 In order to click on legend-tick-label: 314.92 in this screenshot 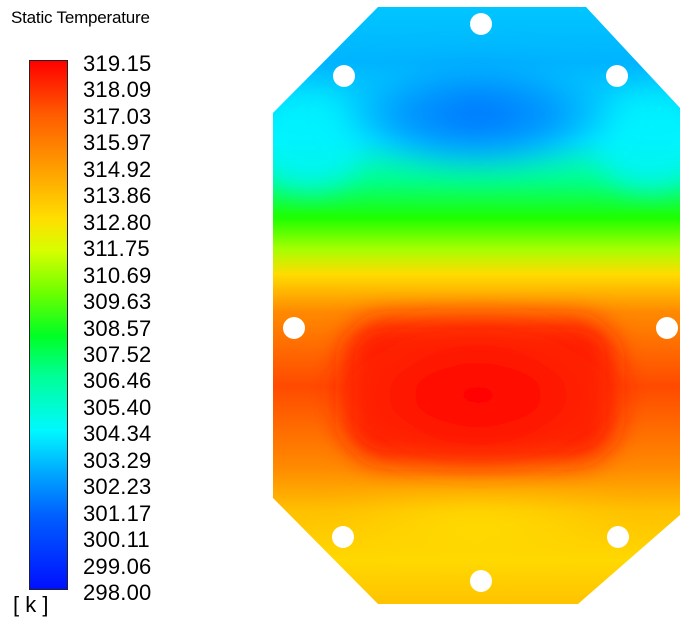, I will do `click(117, 169)`.